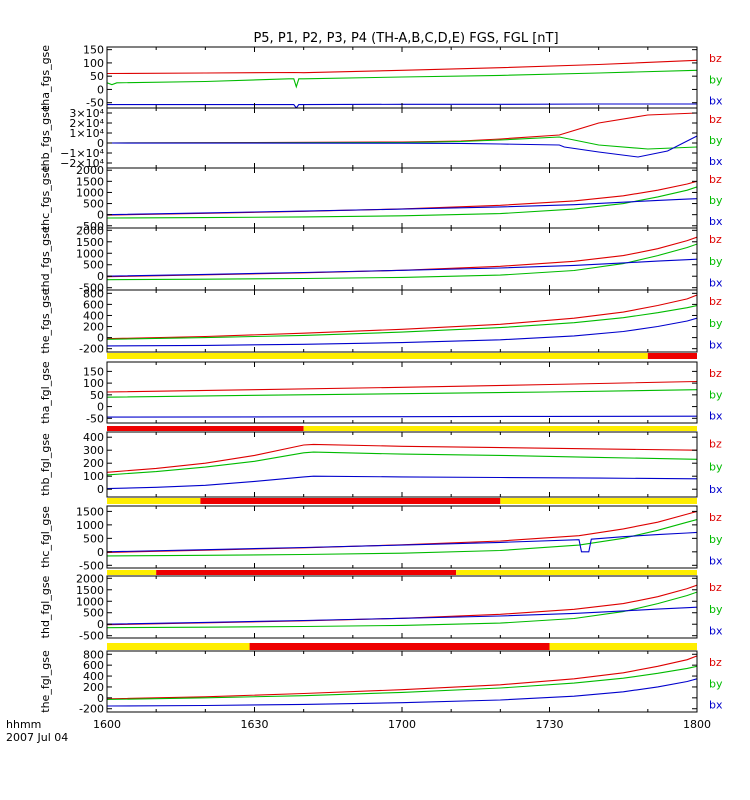 This screenshot has height=800, width=750. I want to click on series-the_fgl_gse-by, so click(402, 683).